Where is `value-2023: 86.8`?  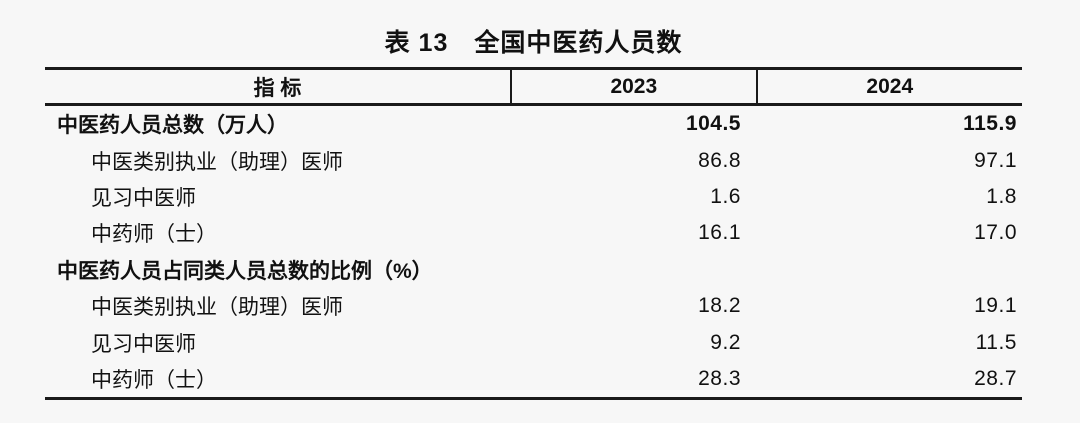
value-2023: 86.8 is located at coordinates (719, 160).